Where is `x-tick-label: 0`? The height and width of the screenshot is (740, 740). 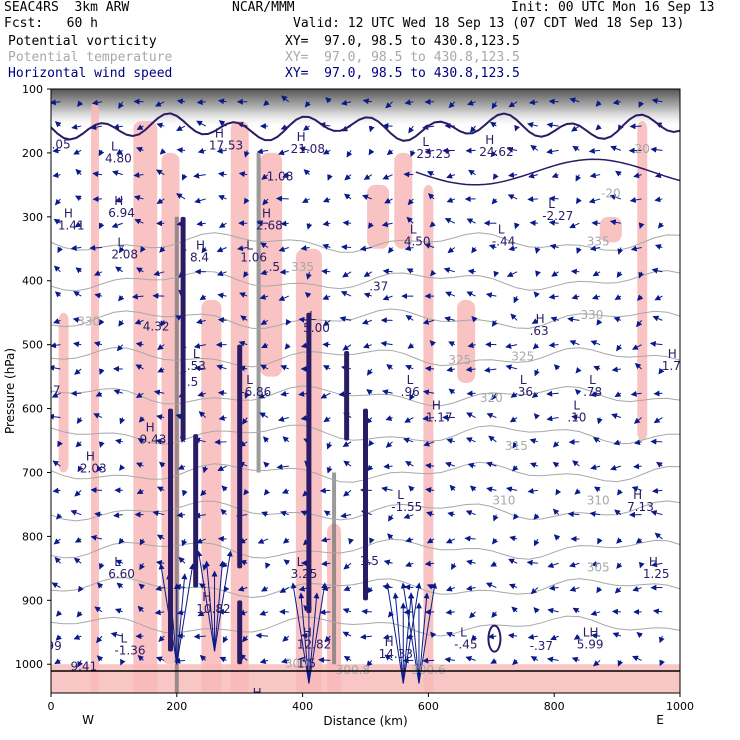
x-tick-label: 0 is located at coordinates (51, 706).